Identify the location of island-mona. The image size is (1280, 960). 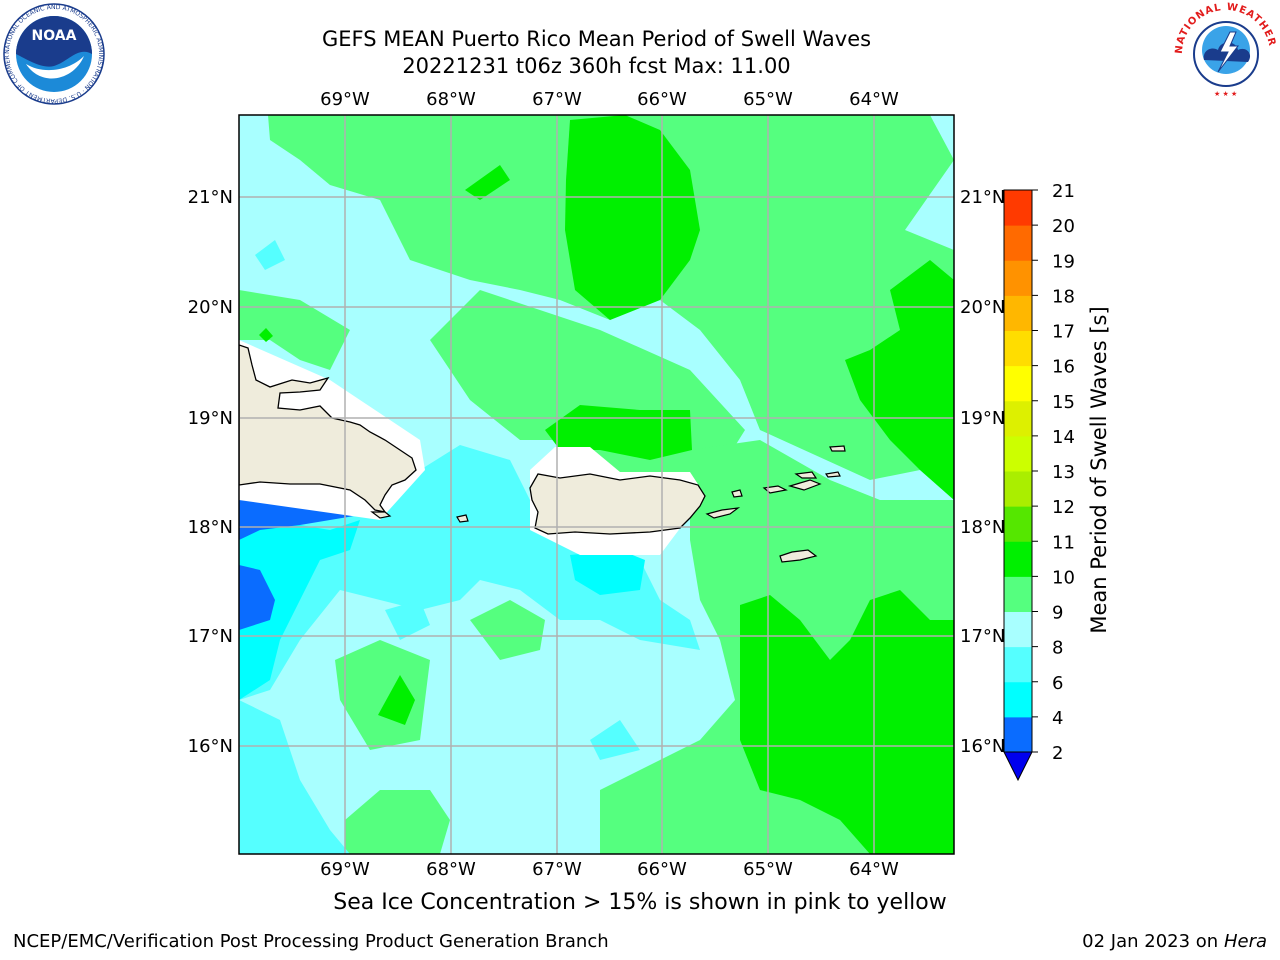
(462, 518).